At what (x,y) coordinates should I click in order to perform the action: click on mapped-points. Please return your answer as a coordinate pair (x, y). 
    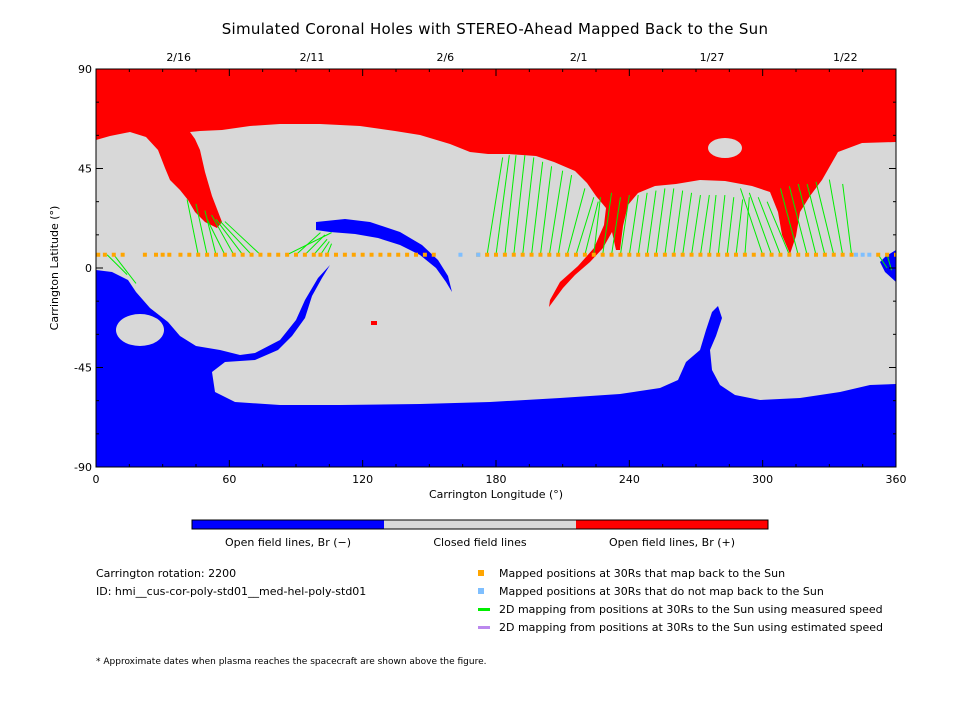
    Looking at the image, I should click on (496, 254).